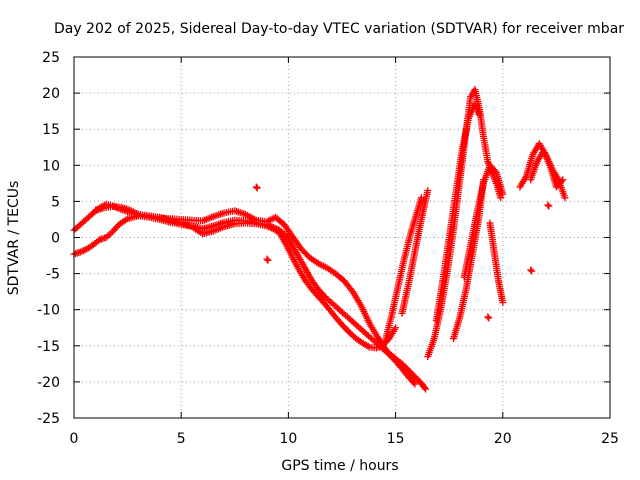  I want to click on x-tick-label: 5, so click(181, 439).